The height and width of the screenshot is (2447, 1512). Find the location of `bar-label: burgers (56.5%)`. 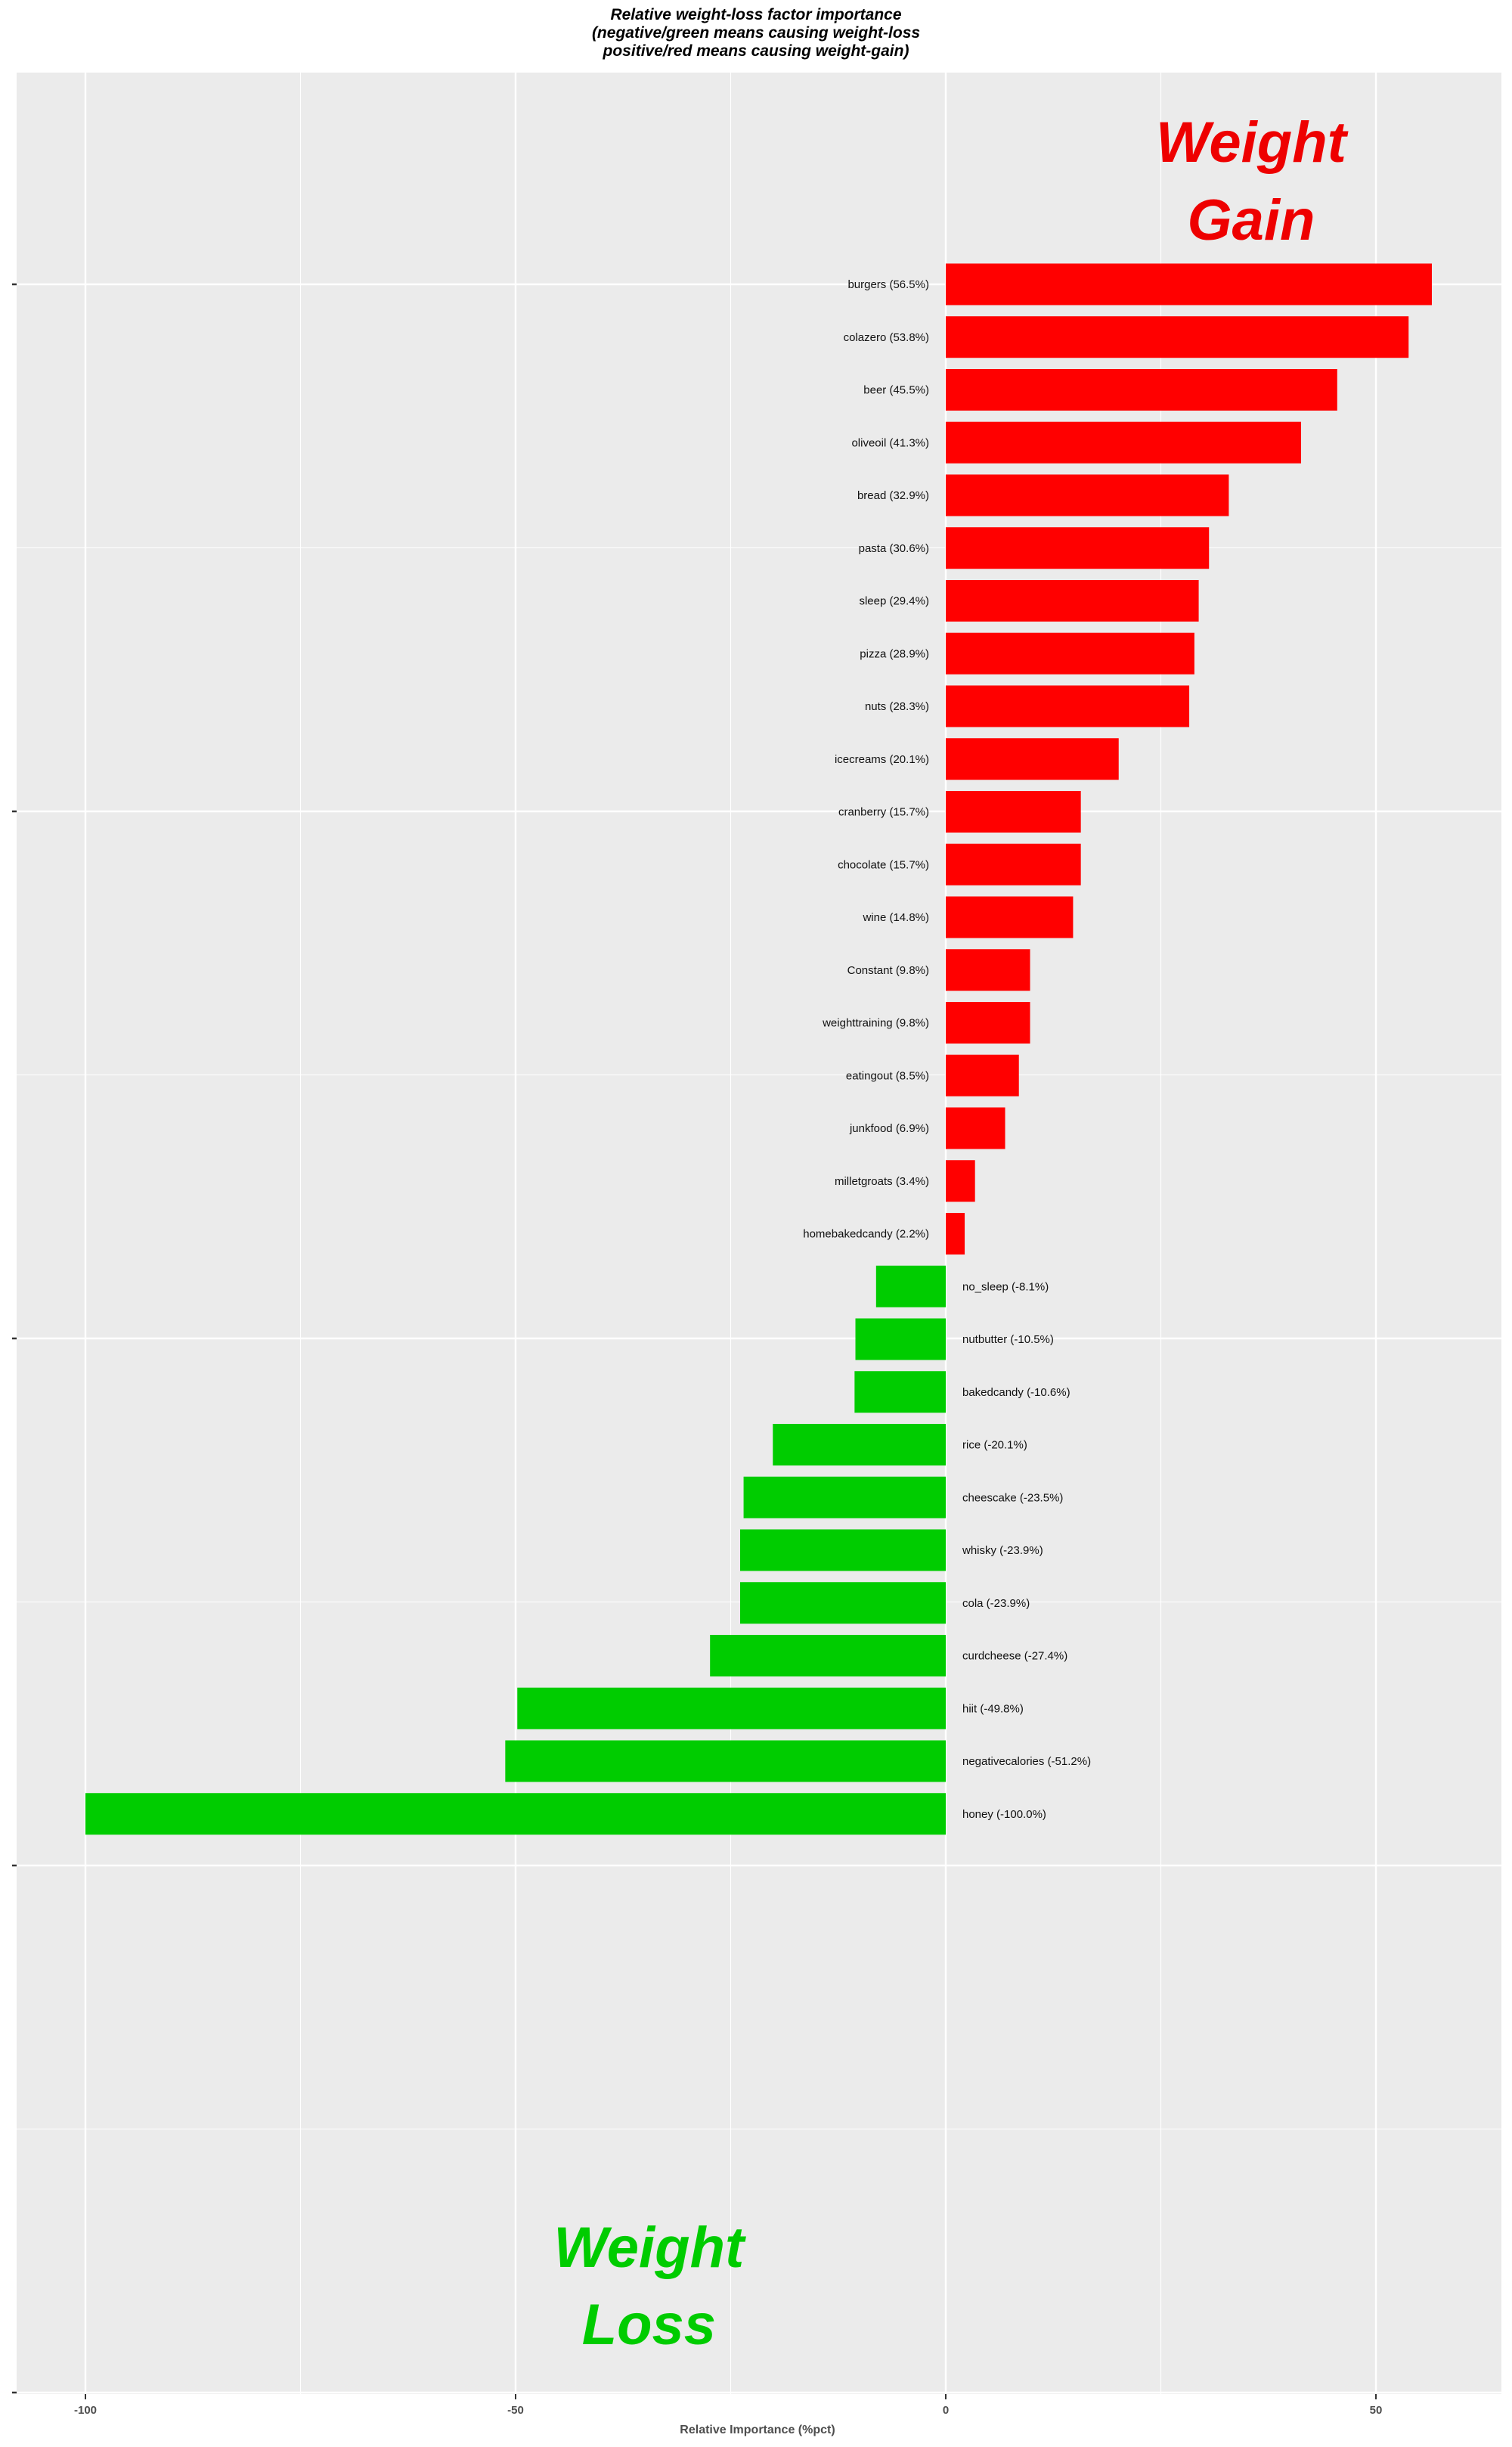

bar-label: burgers (56.5%) is located at coordinates (888, 285).